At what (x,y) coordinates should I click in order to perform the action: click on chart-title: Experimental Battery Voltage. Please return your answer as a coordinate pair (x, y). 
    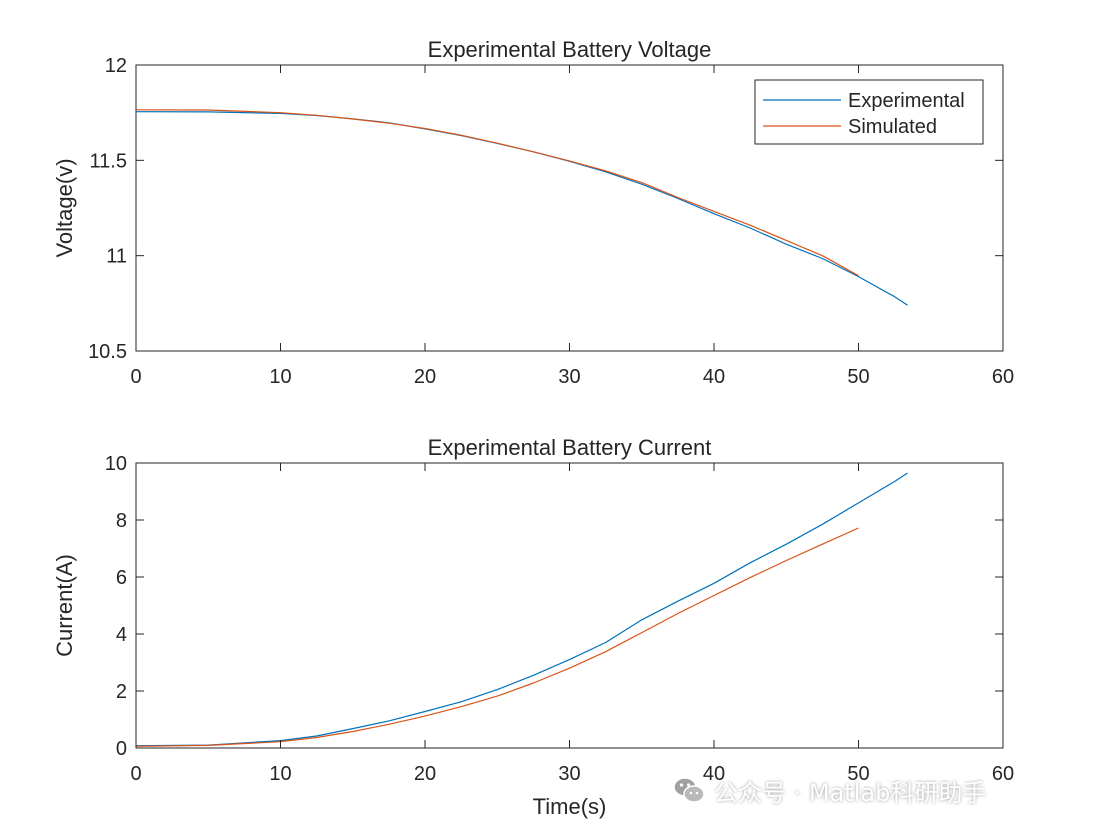
    Looking at the image, I should click on (570, 49).